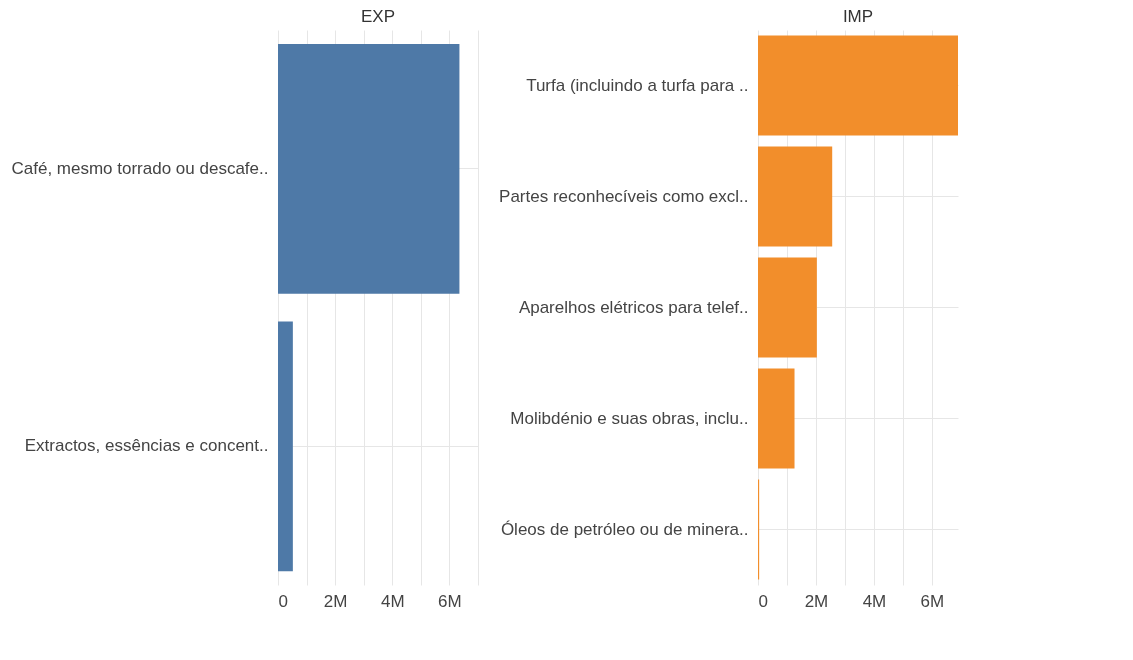 The width and height of the screenshot is (1133, 660). I want to click on chart-title: EXP, so click(378, 16).